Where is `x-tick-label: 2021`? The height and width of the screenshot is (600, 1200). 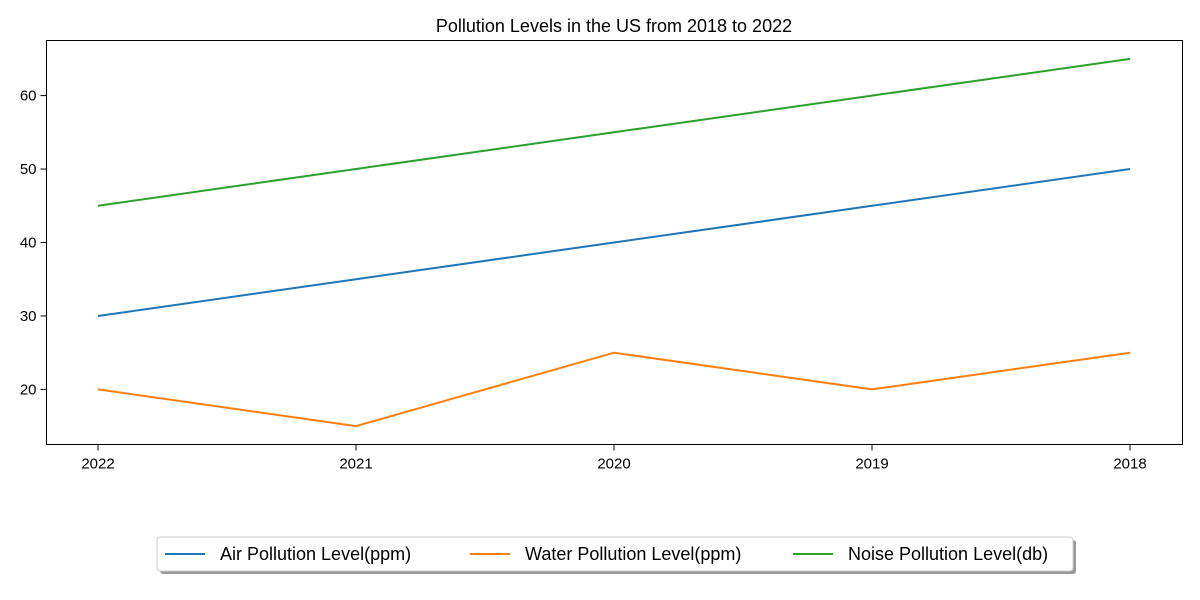 x-tick-label: 2021 is located at coordinates (355, 464).